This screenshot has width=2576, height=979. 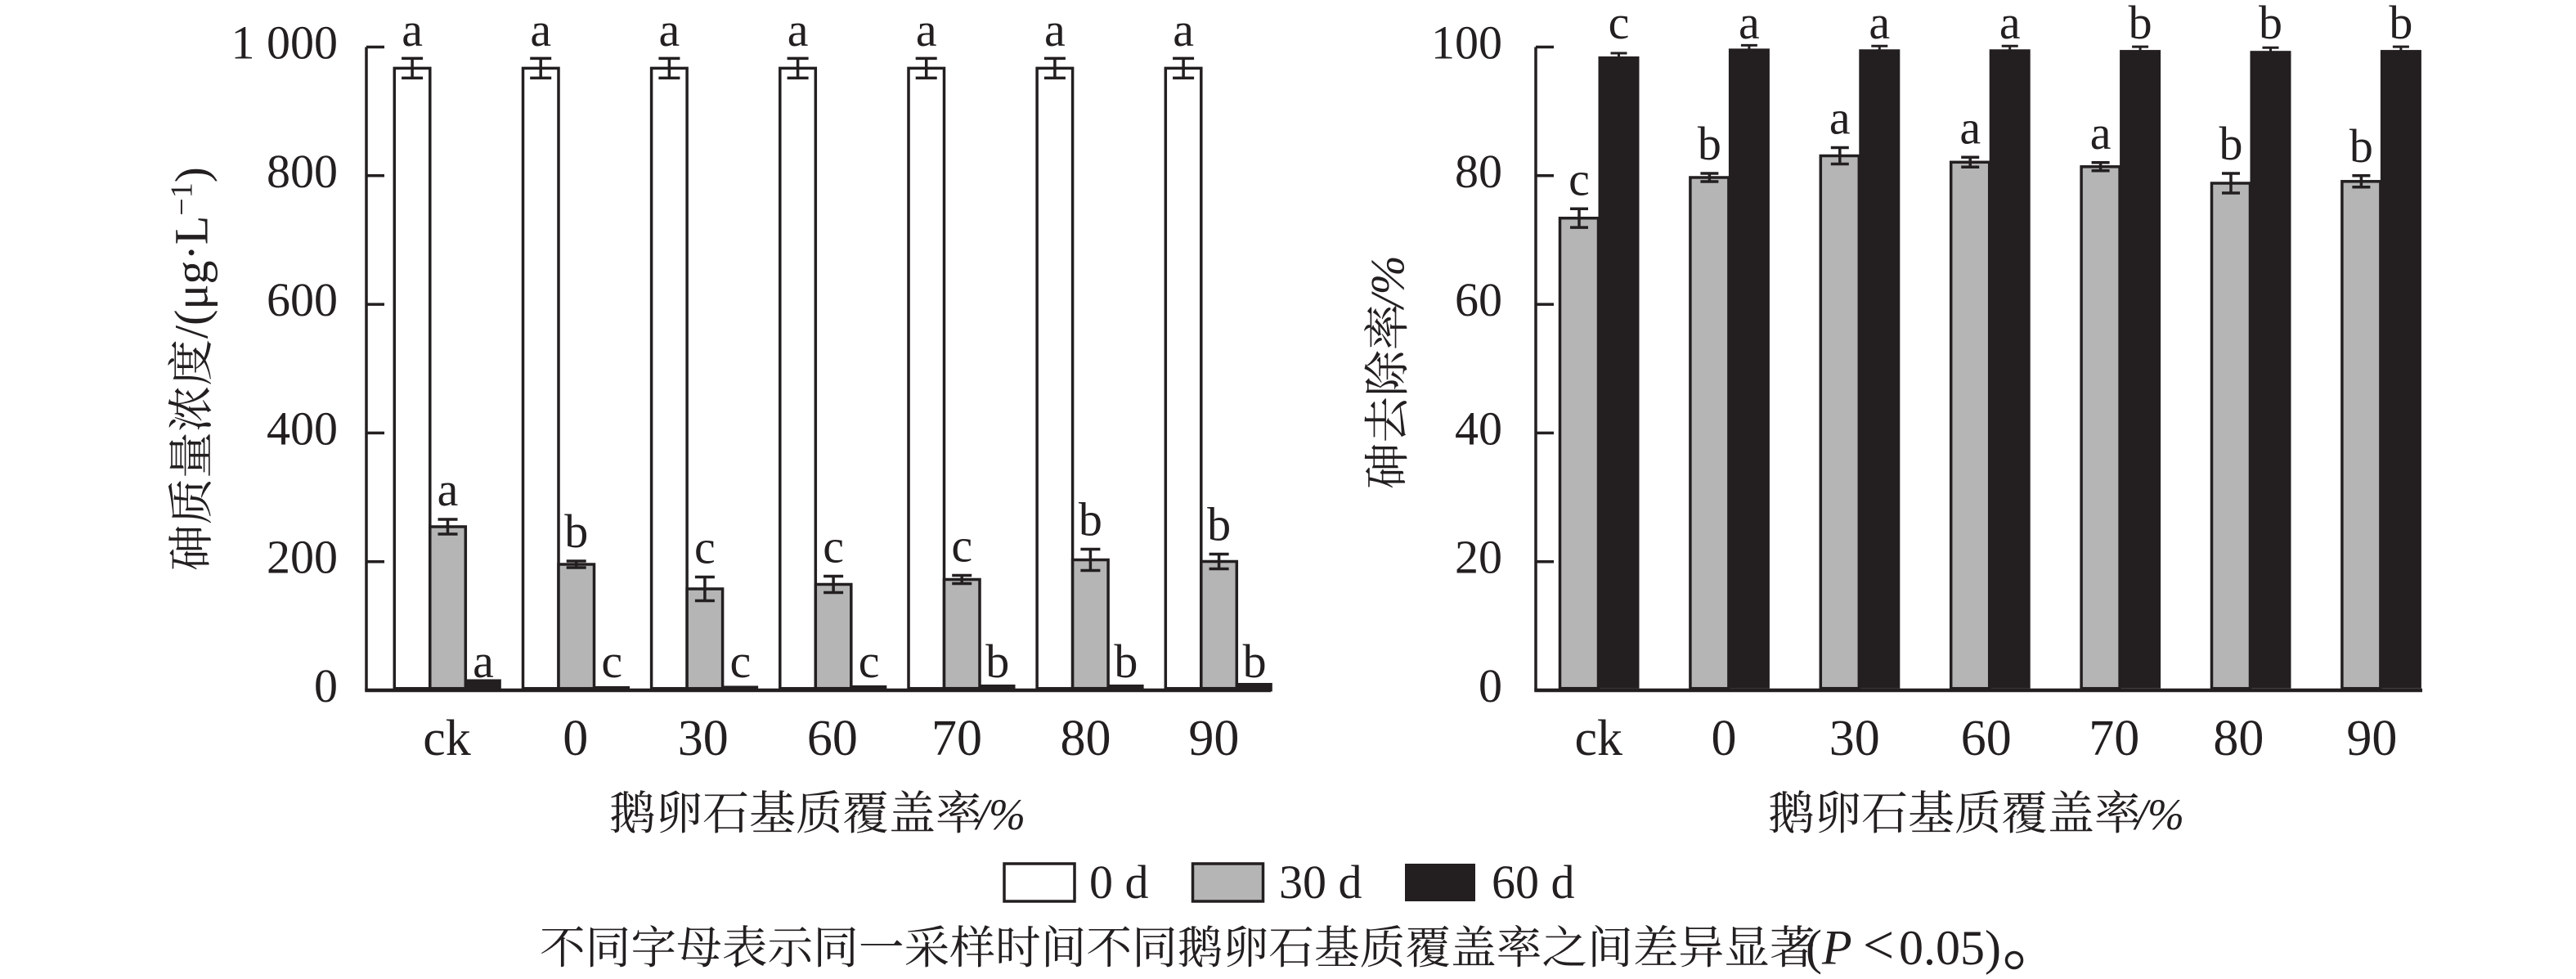 What do you see at coordinates (302, 557) in the screenshot?
I see `svg-text: 200` at bounding box center [302, 557].